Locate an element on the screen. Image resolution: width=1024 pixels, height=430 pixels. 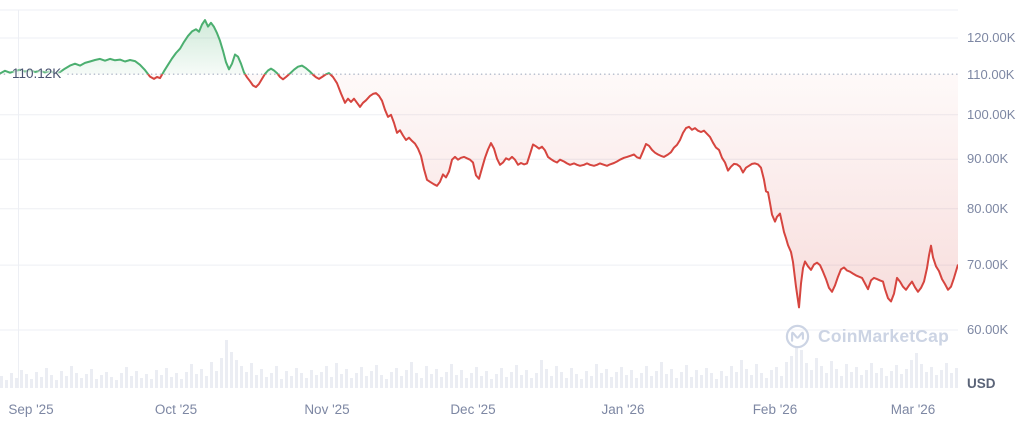
baseline-price-label: 110.12K is located at coordinates (37, 73).